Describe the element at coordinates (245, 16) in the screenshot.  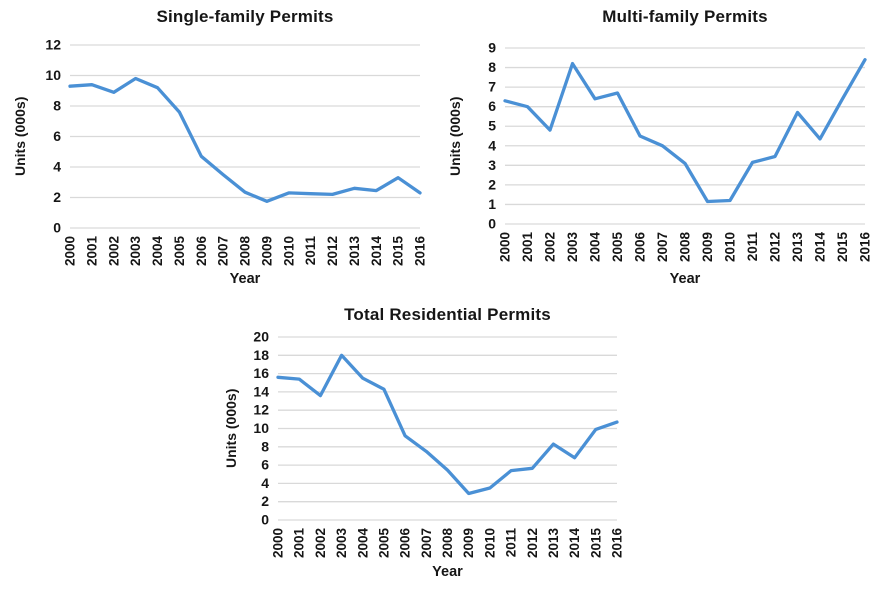
I see `chart-title: Single-family Permits` at that location.